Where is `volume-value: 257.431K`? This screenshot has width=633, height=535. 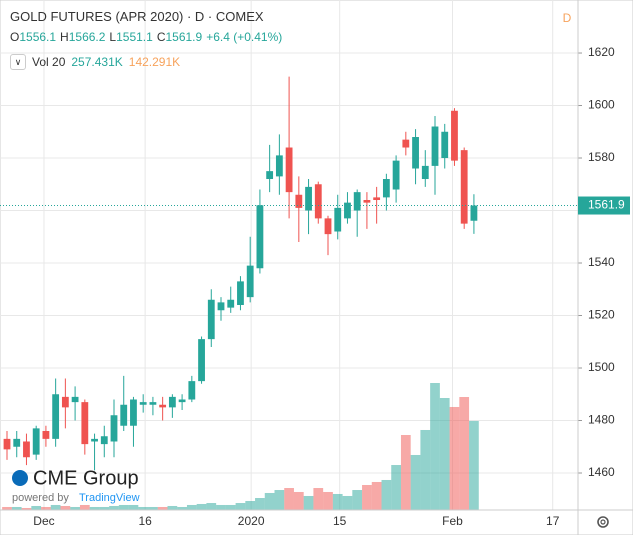
volume-value: 257.431K is located at coordinates (97, 62).